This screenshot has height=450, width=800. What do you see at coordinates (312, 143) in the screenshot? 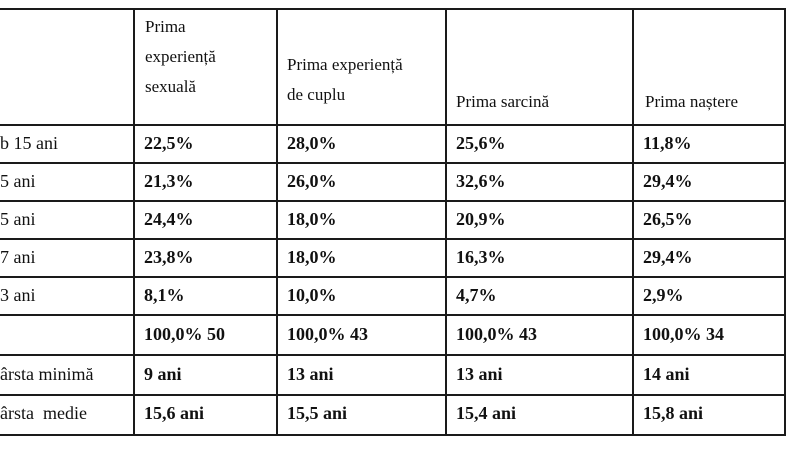
I see `table-cell: 28,0%` at bounding box center [312, 143].